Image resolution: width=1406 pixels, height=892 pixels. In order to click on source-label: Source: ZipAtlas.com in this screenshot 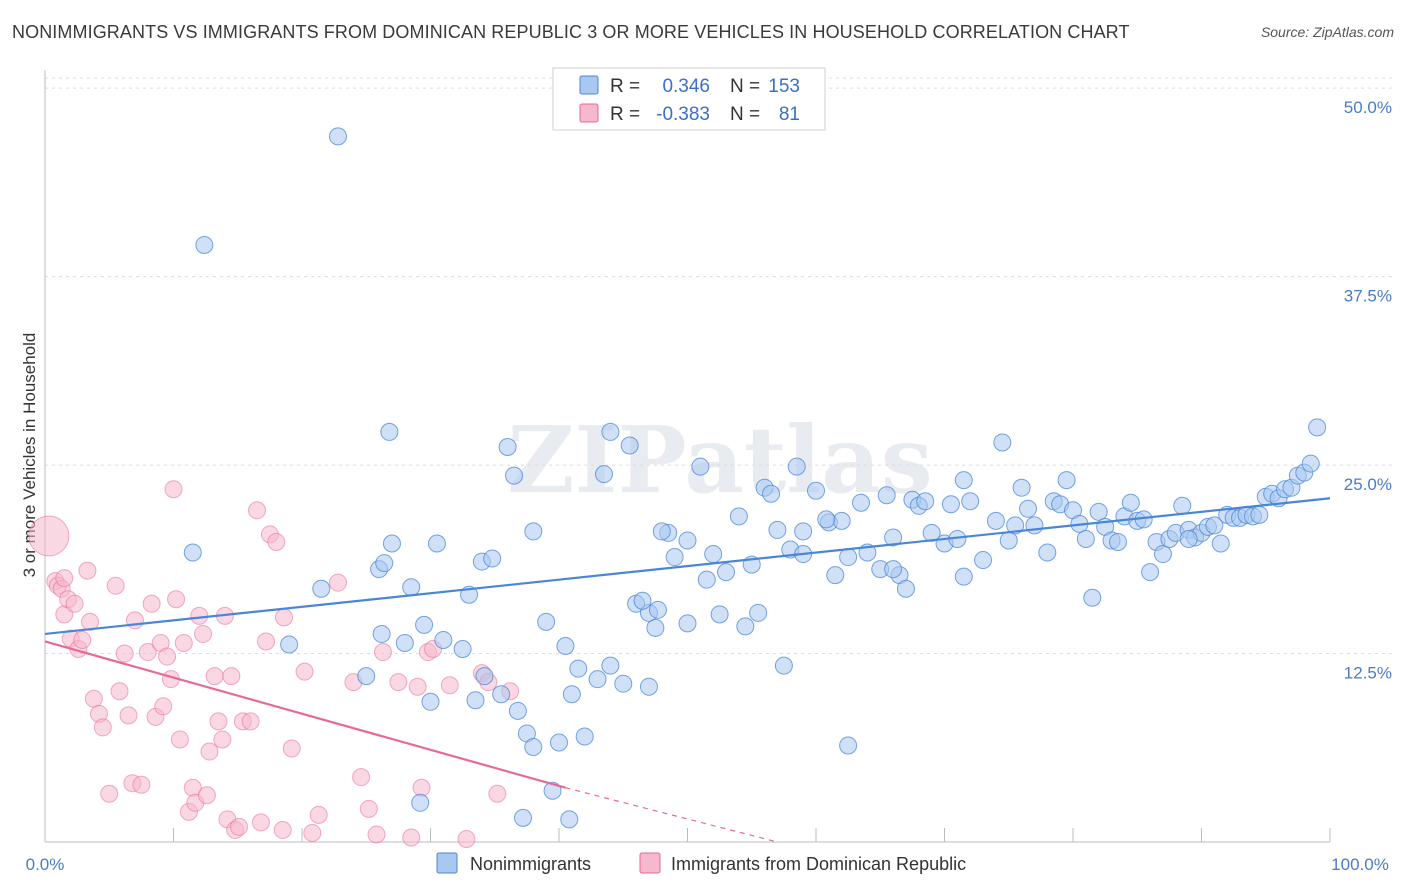, I will do `click(1327, 32)`.